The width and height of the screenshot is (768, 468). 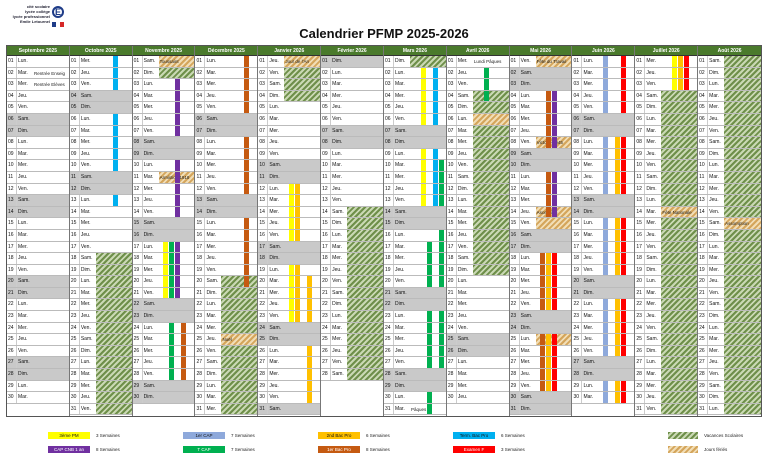 What do you see at coordinates (263, 339) in the screenshot?
I see `day-number: 25` at bounding box center [263, 339].